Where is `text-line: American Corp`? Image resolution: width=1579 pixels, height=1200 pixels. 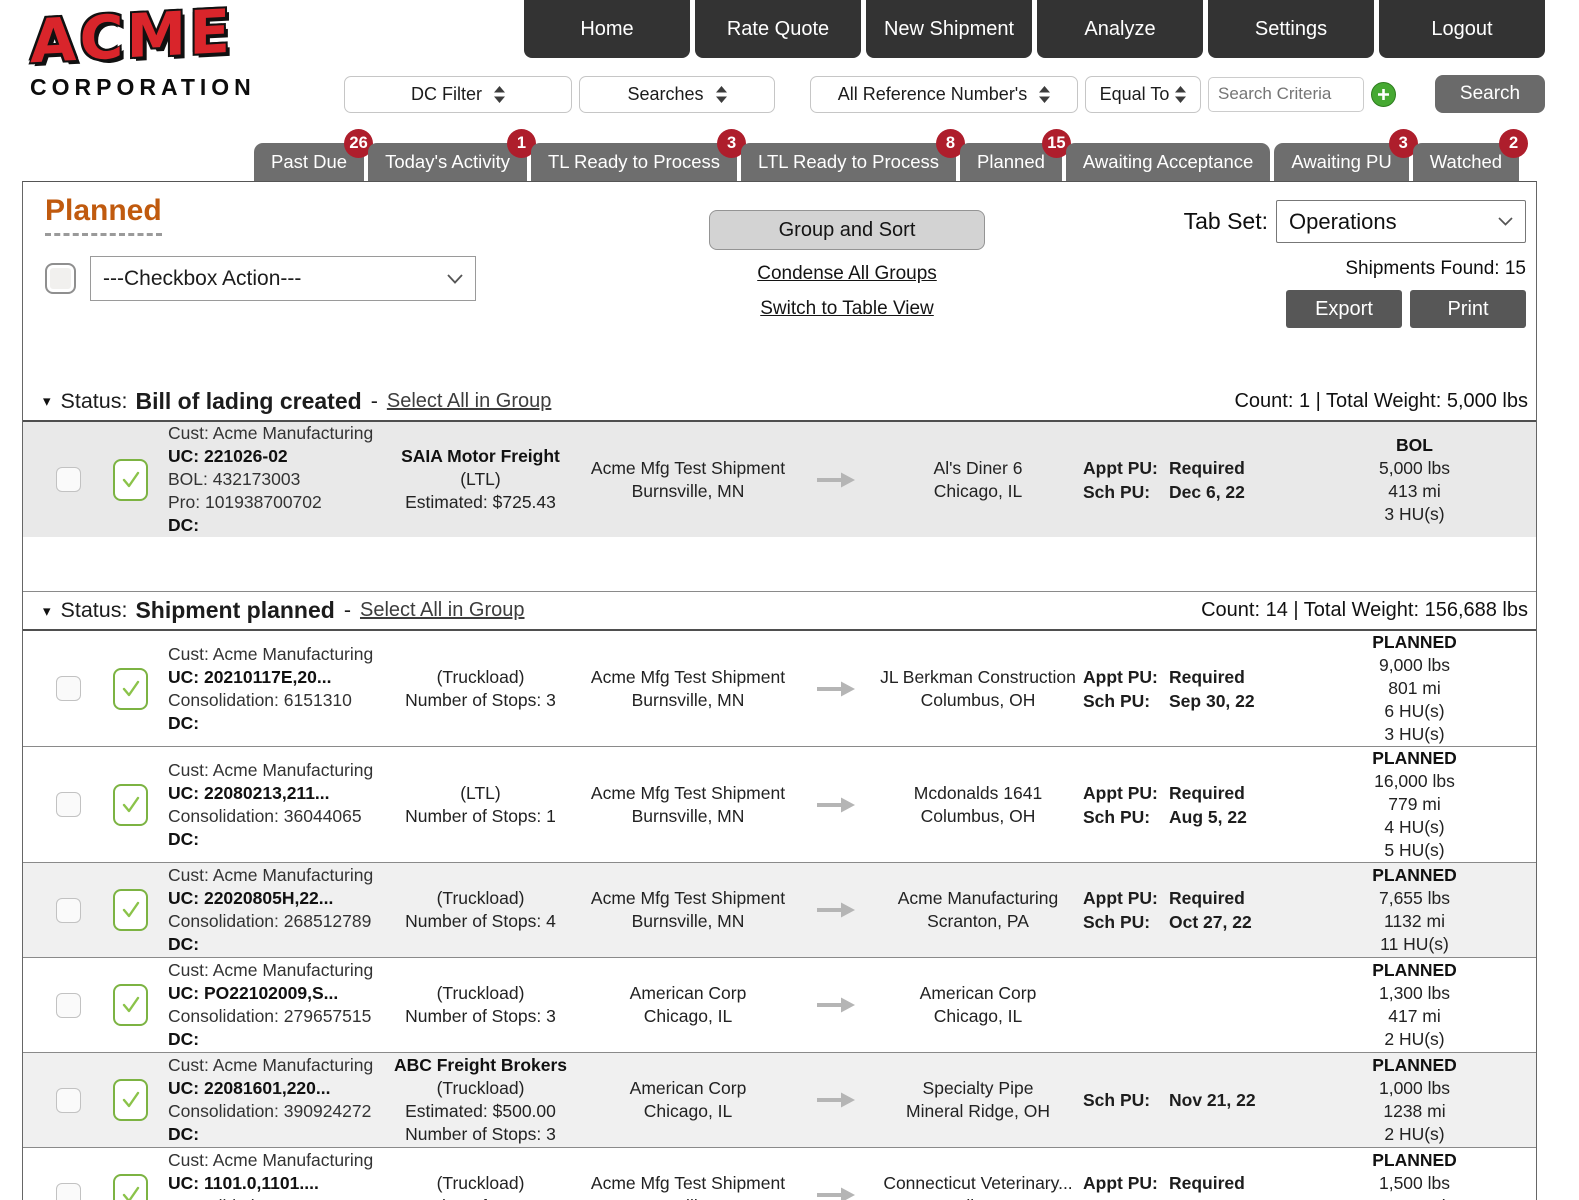 text-line: American Corp is located at coordinates (688, 993).